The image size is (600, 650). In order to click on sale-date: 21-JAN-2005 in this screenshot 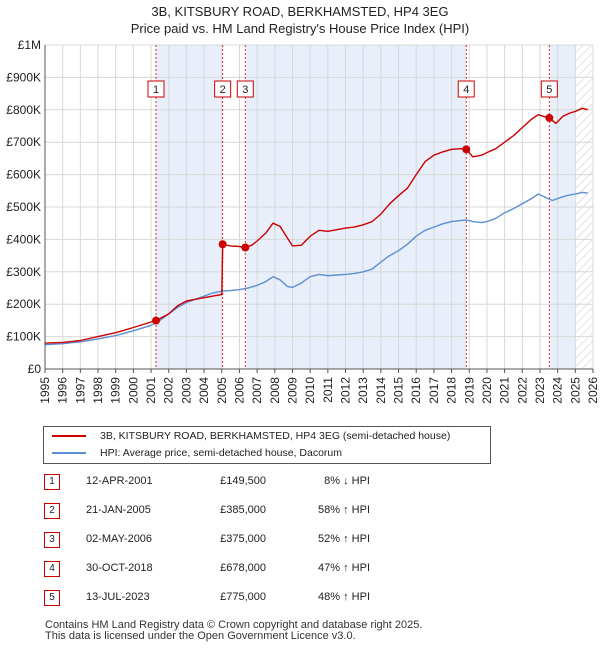, I will do `click(118, 510)`.